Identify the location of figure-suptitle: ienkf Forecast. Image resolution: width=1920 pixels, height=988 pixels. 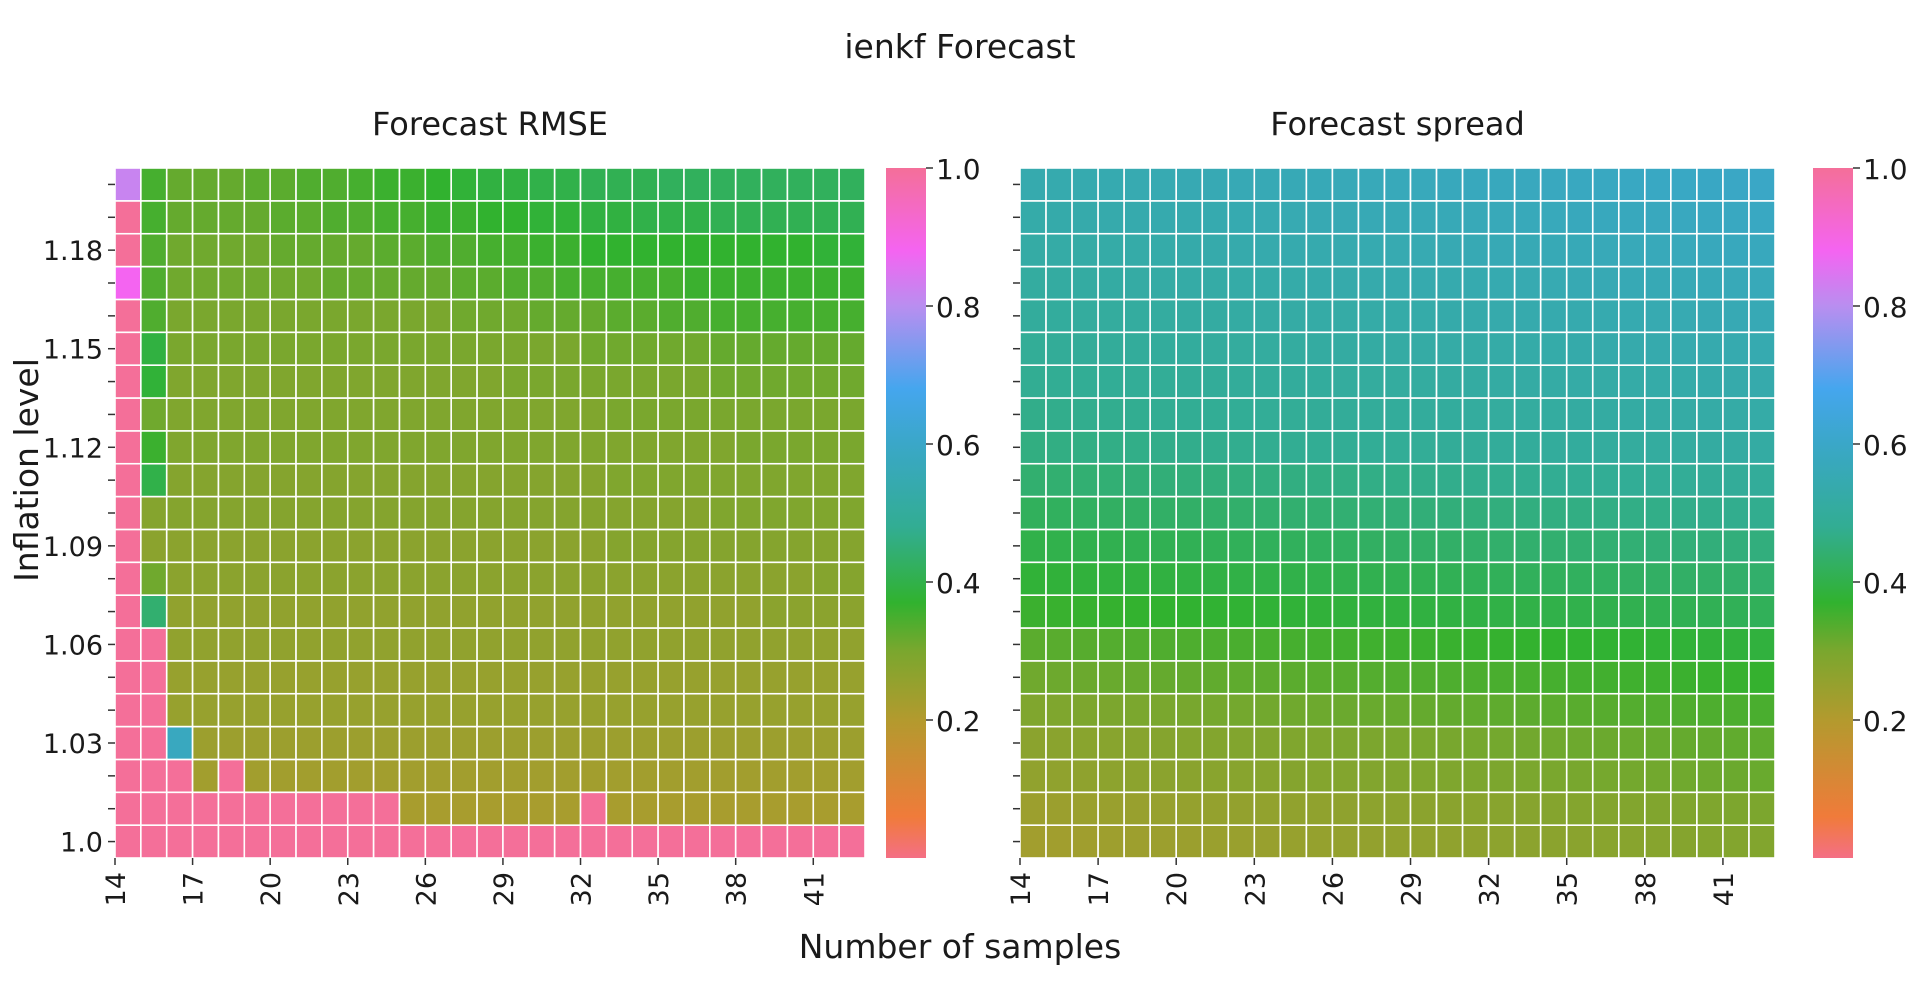
(959, 46).